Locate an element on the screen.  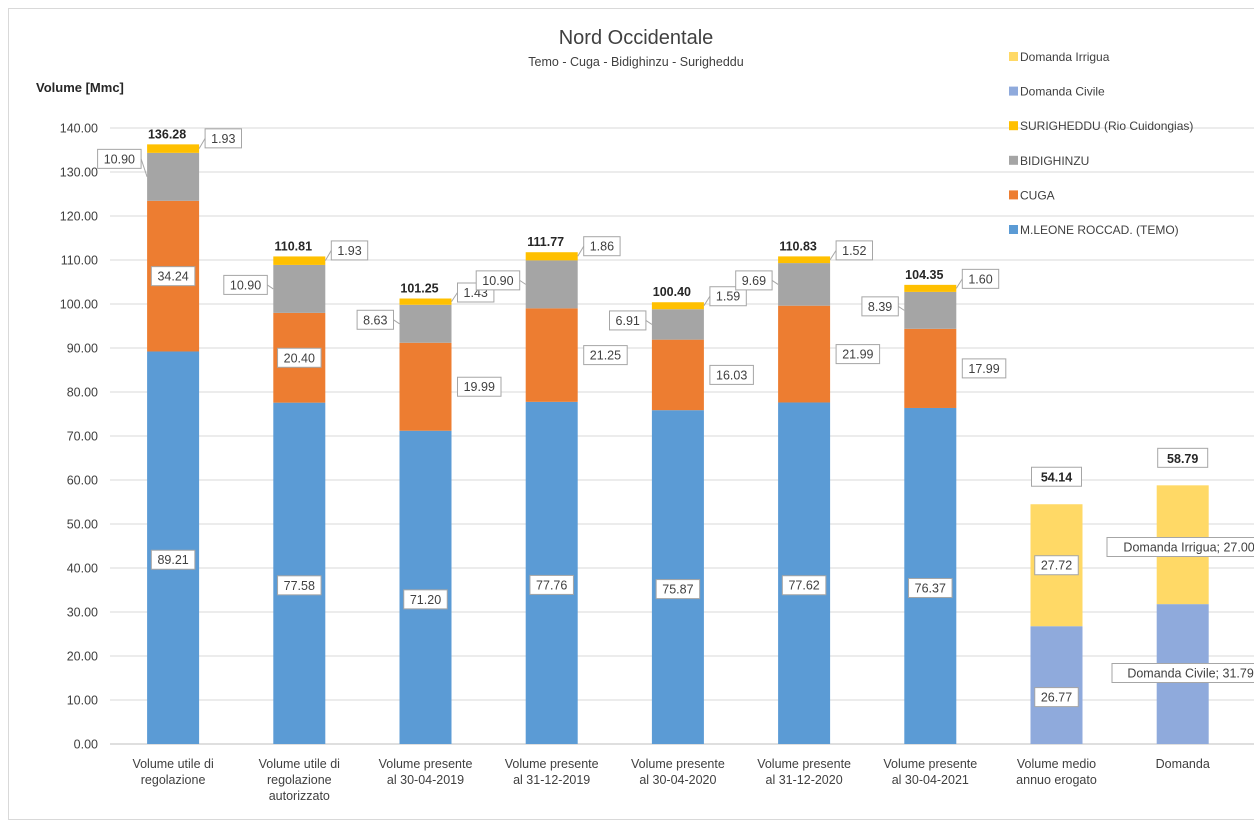
x-category-label: al 31-12-2019 is located at coordinates (551, 780).